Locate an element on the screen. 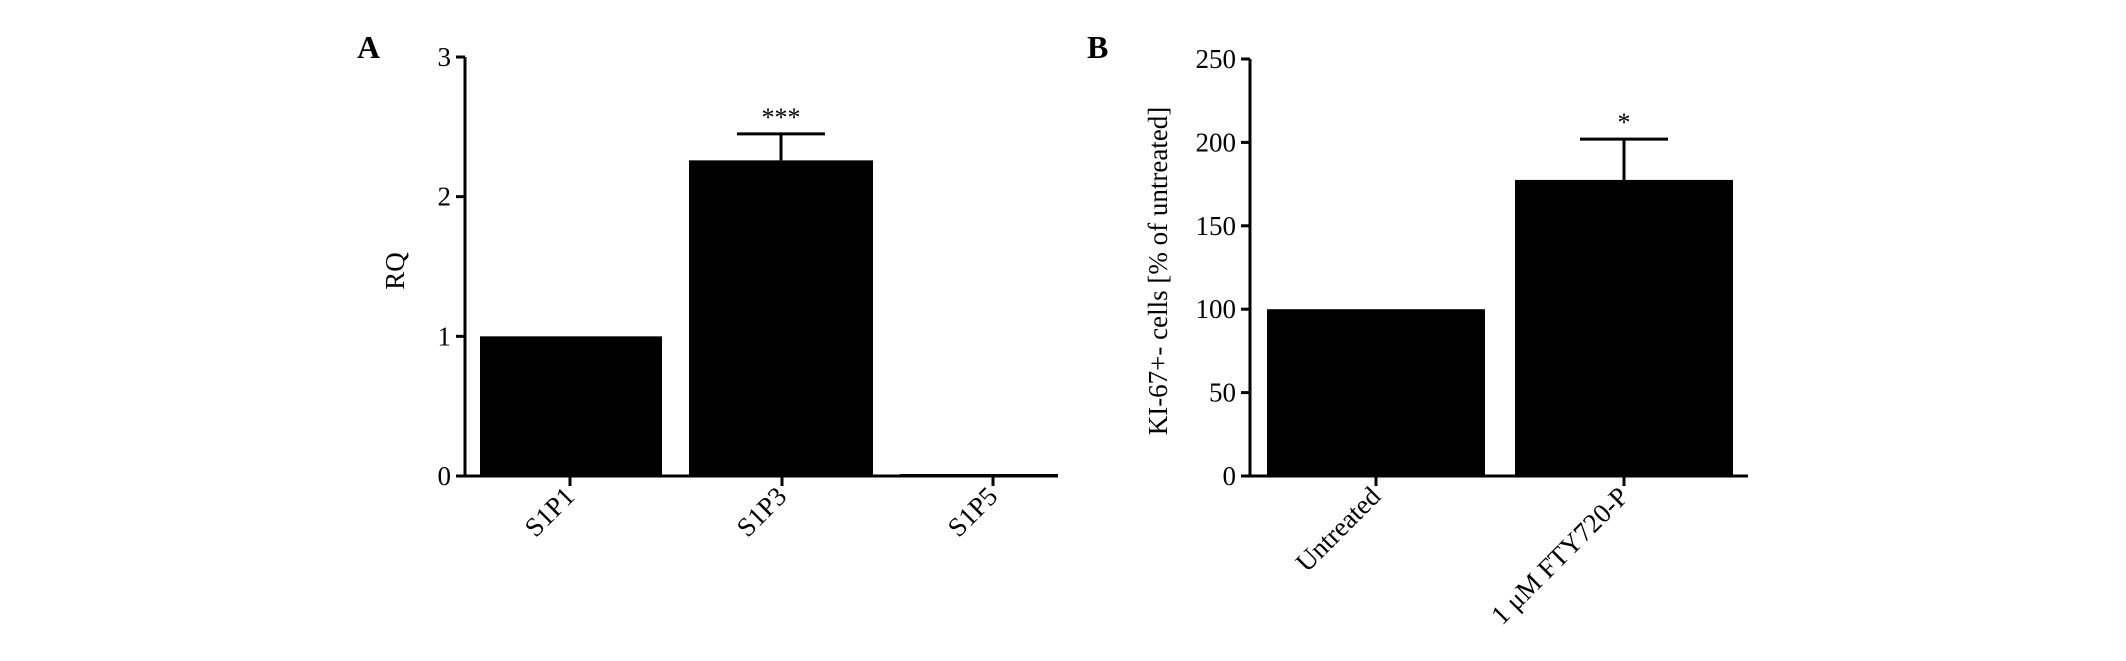 Image resolution: width=2126 pixels, height=661 pixels. y-tick-label: 200 is located at coordinates (1216, 142).